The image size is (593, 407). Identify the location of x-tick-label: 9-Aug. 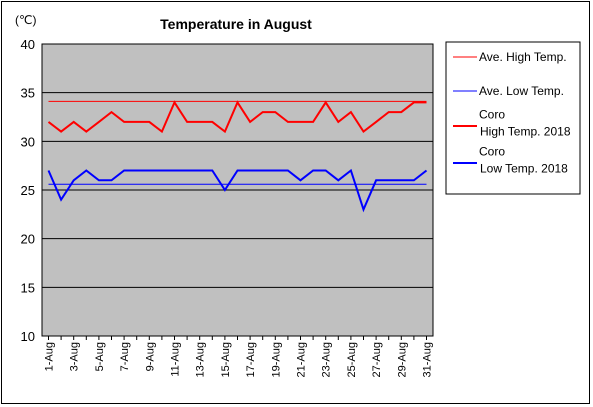
(150, 356).